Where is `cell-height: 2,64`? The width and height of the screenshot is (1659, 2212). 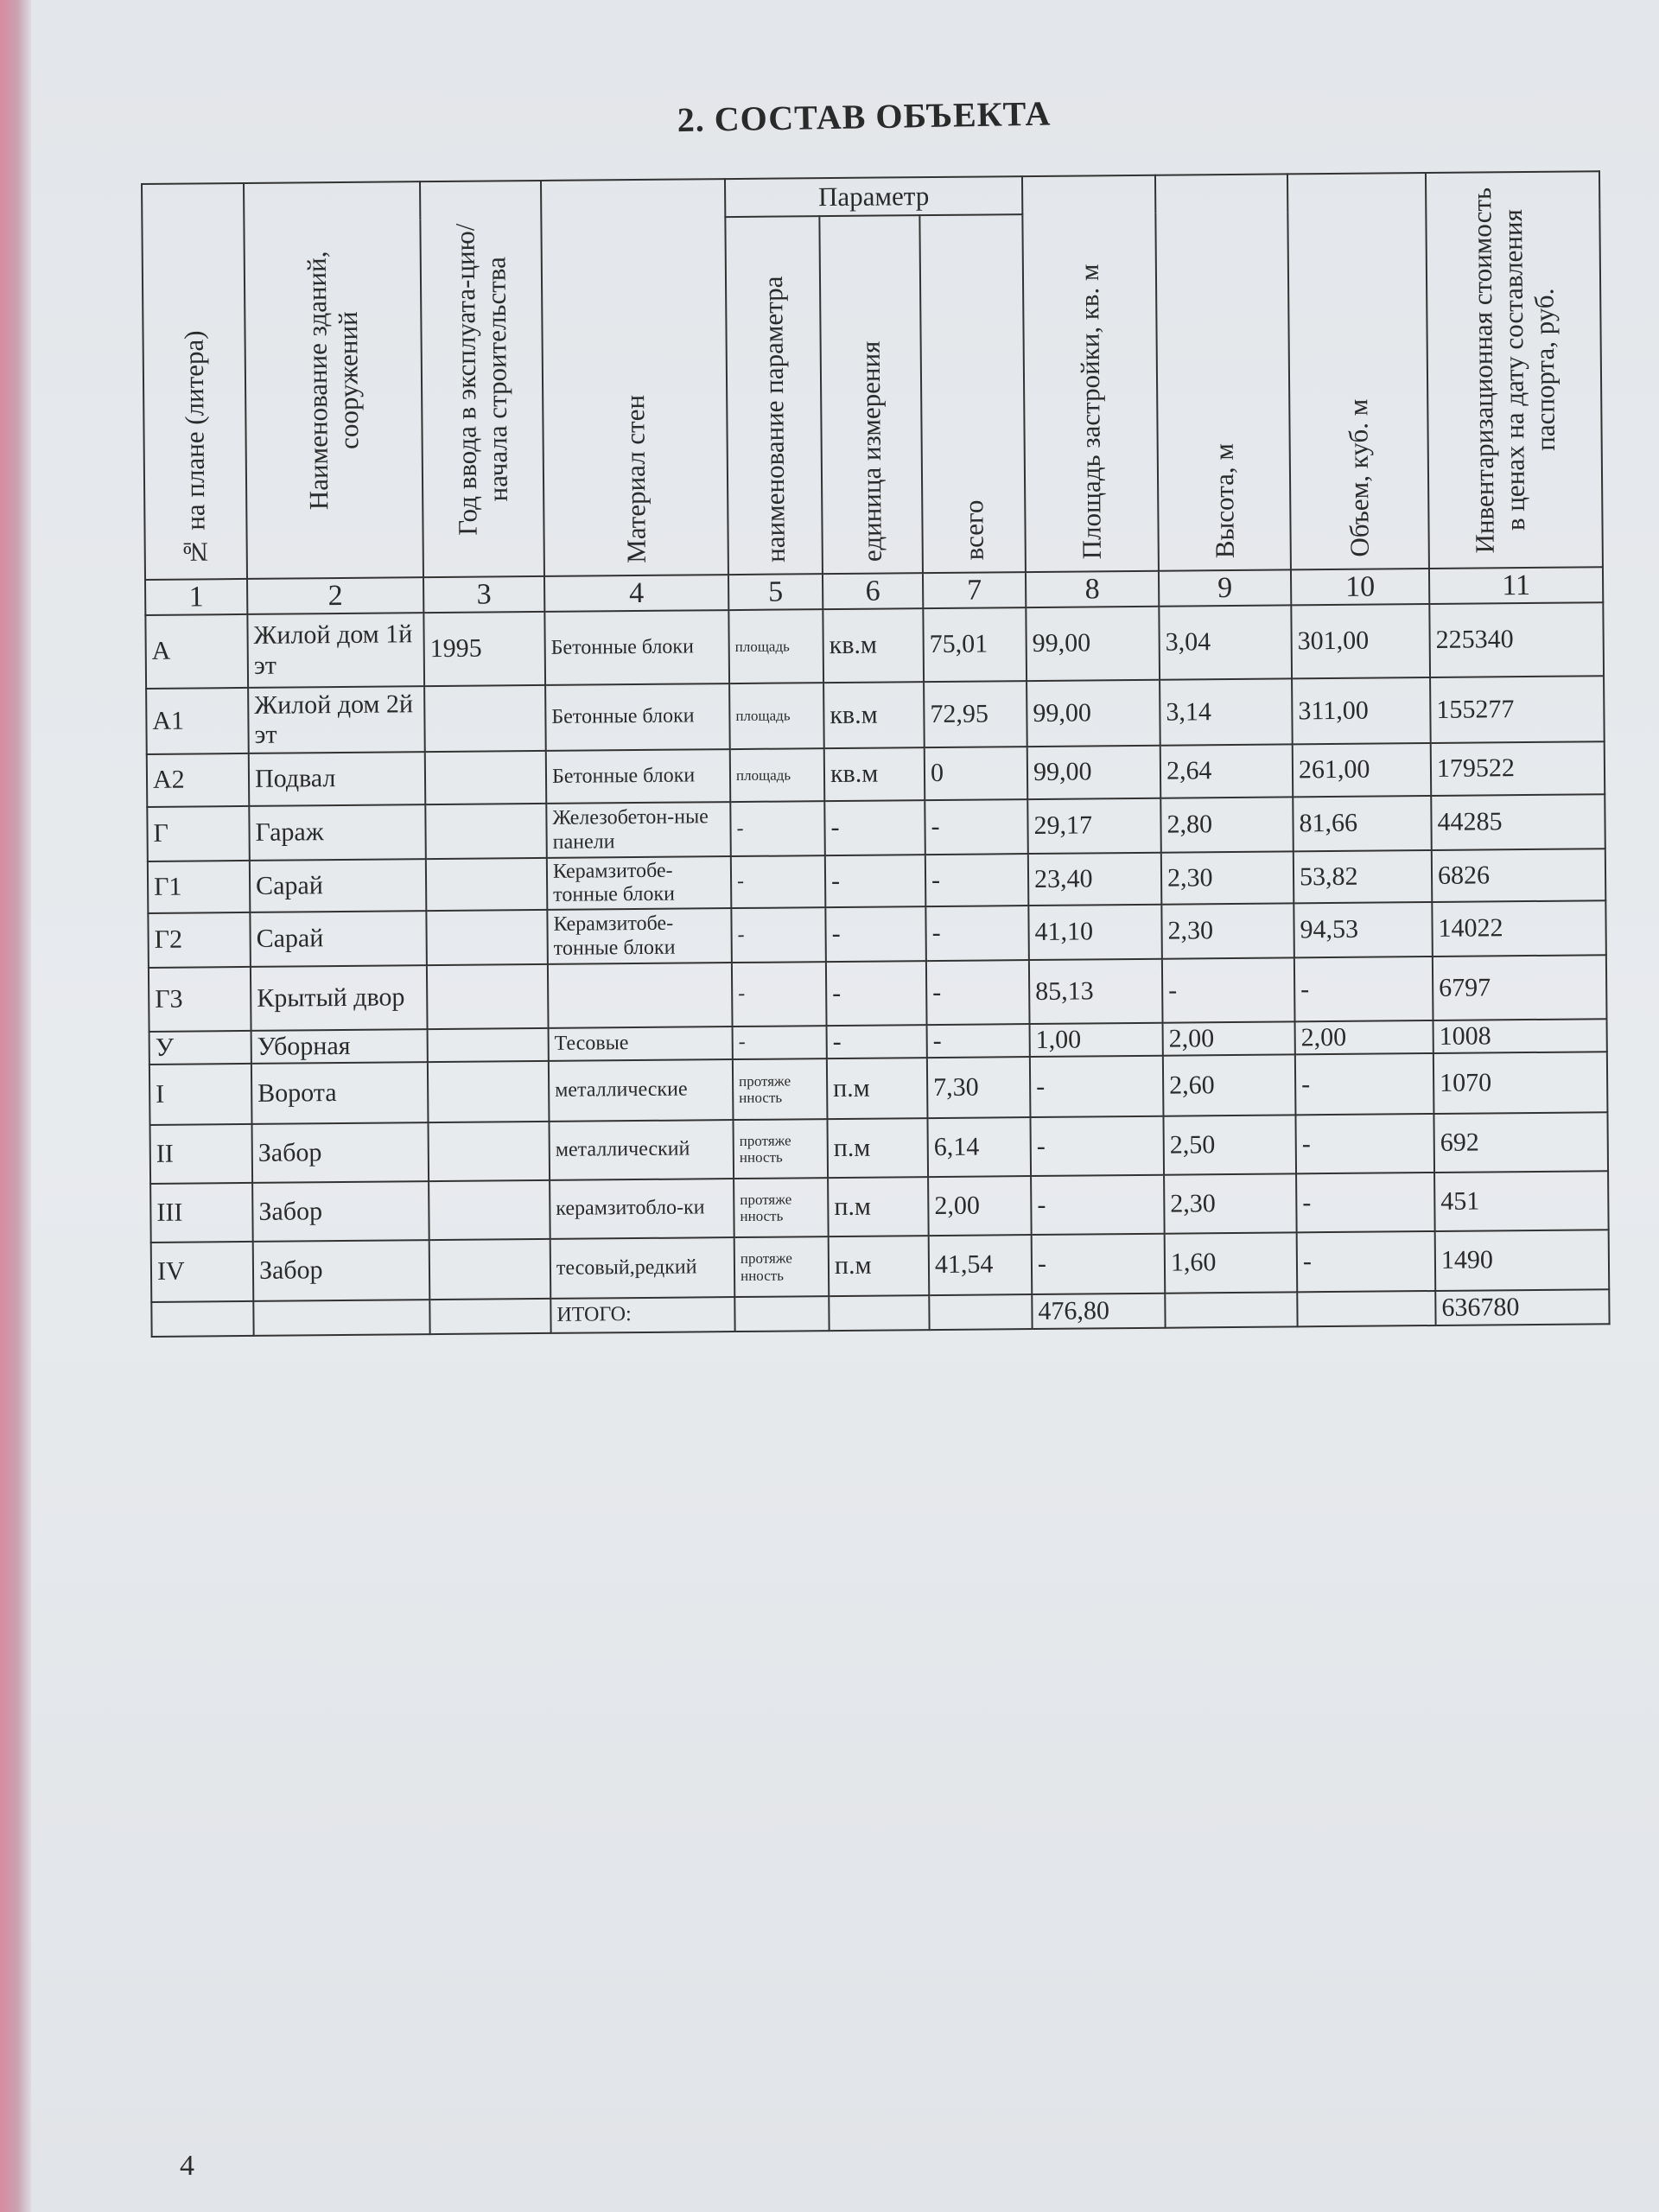 cell-height: 2,64 is located at coordinates (1227, 771).